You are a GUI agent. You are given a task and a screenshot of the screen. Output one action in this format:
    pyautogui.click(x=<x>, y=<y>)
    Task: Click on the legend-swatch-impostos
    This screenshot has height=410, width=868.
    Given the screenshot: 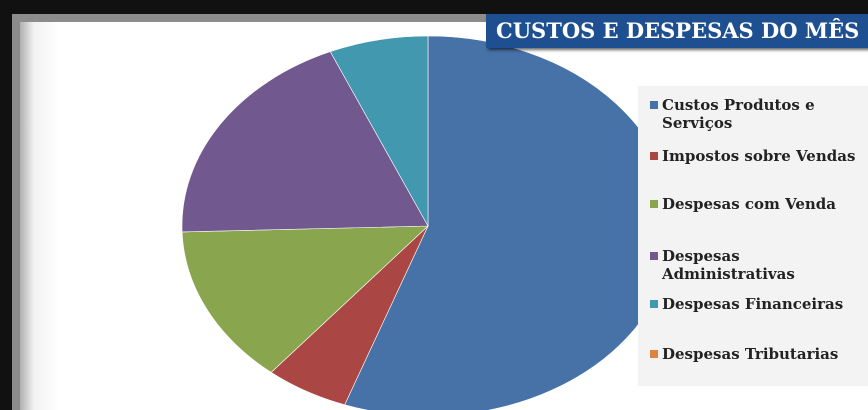 What is the action you would take?
    pyautogui.click(x=654, y=156)
    